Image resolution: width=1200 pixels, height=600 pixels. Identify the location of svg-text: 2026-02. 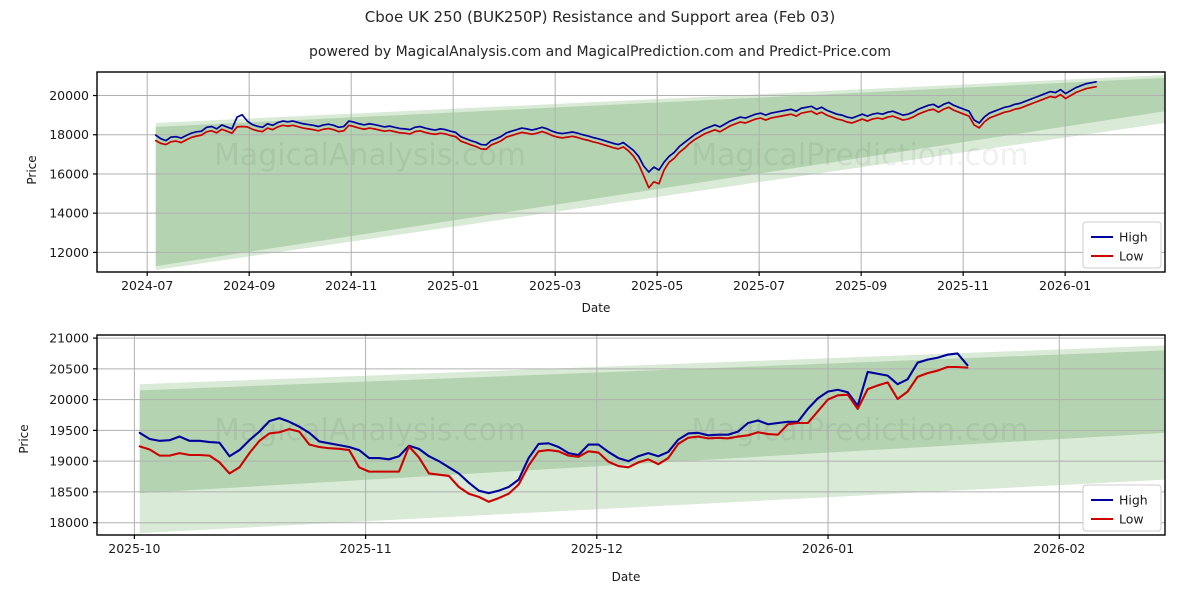
(1059, 548).